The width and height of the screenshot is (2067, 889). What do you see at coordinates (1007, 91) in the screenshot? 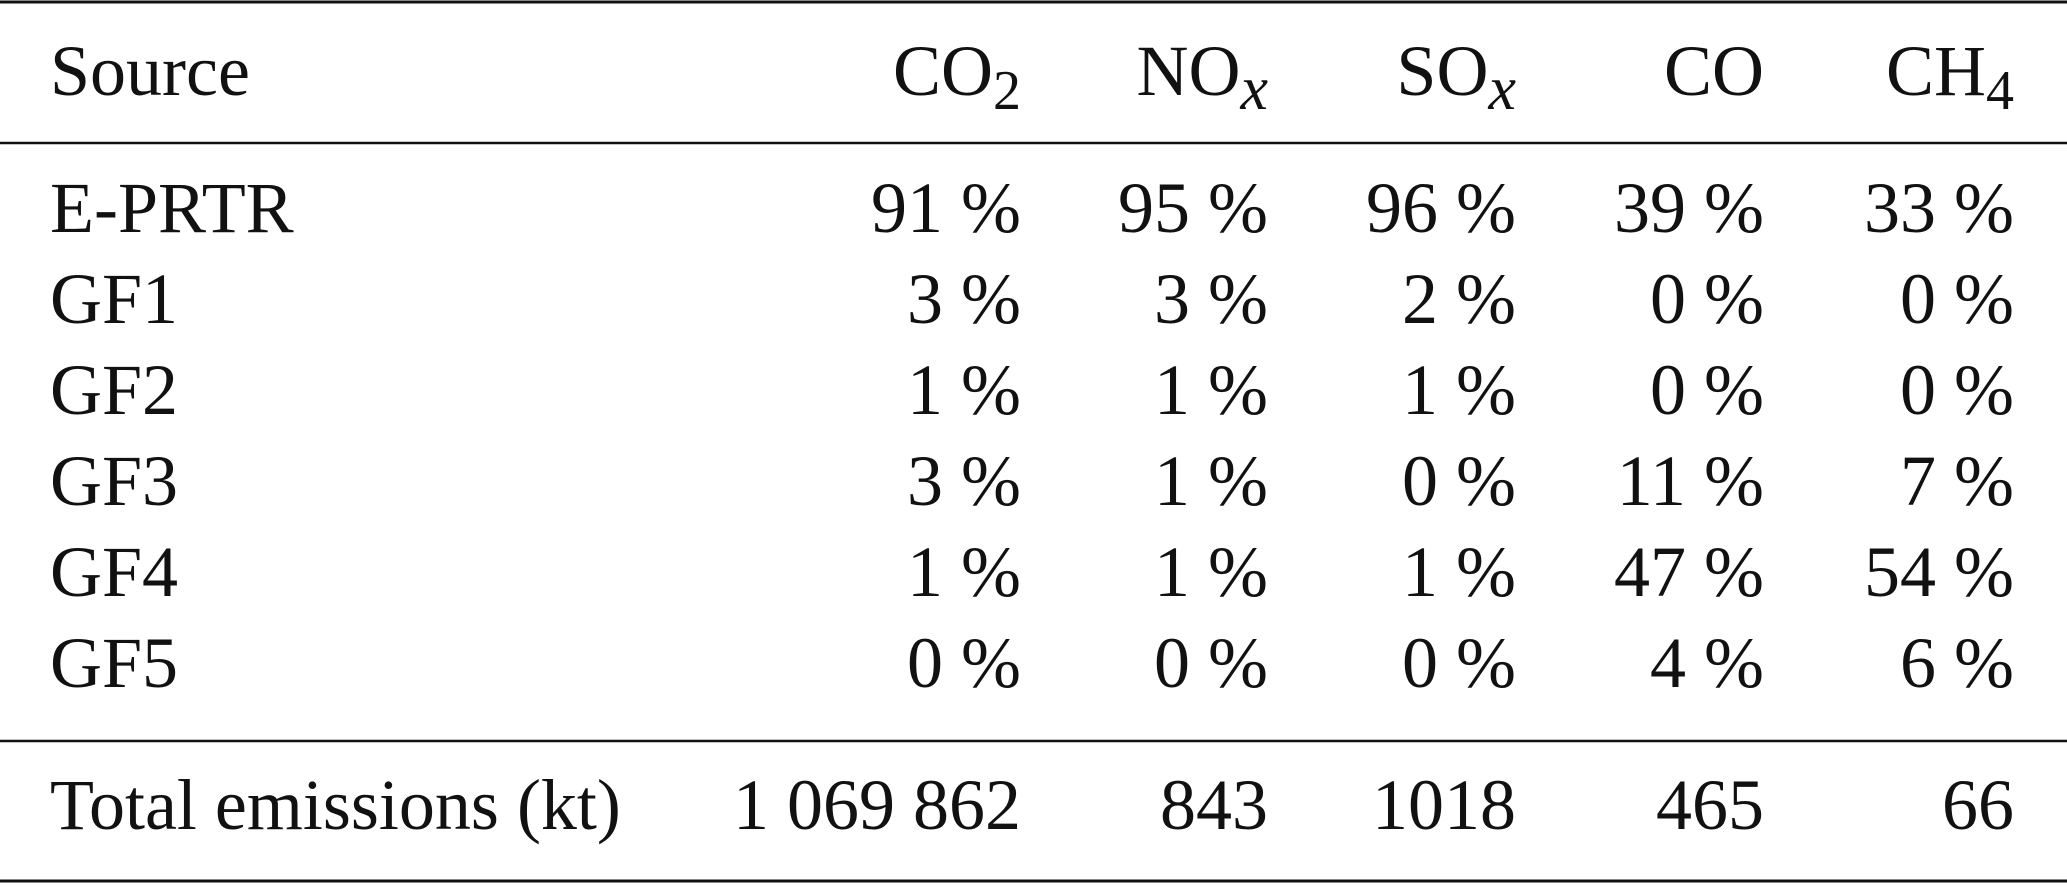
I see `header-sub: 2` at bounding box center [1007, 91].